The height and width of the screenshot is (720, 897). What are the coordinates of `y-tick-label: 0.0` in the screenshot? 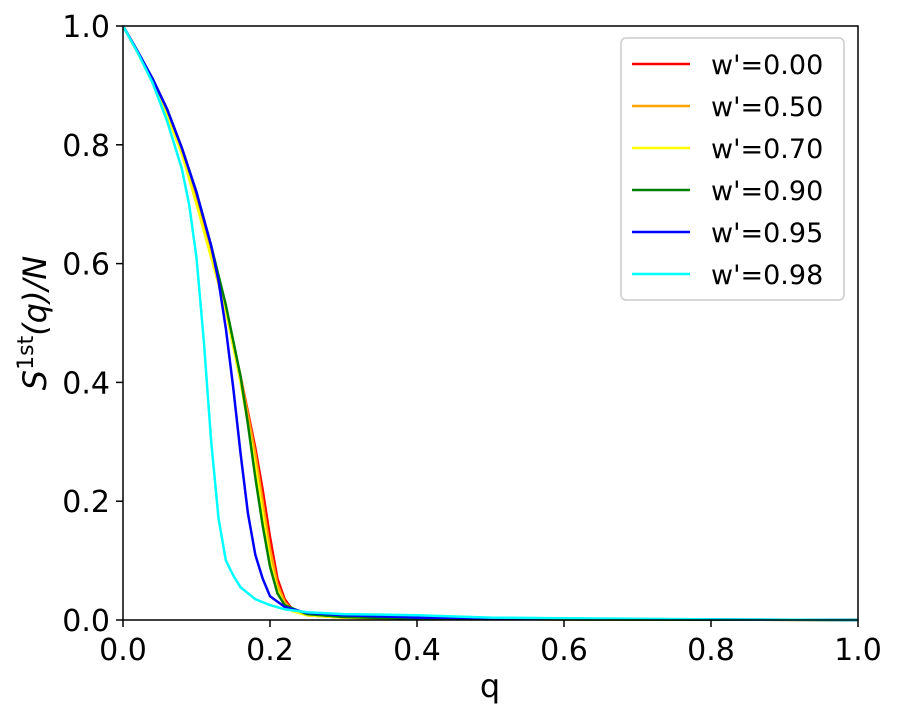 It's located at (86, 621).